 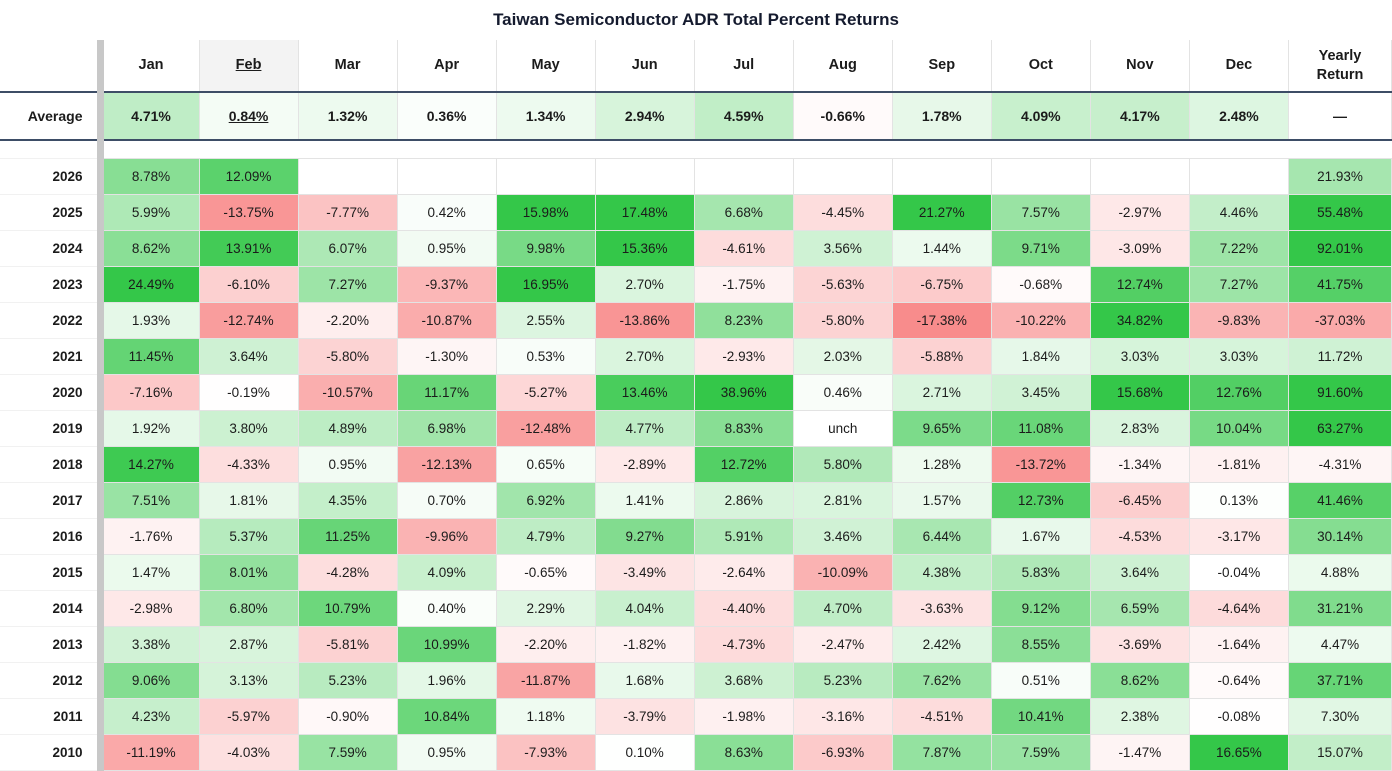 I want to click on month-header-mar: Mar, so click(x=347, y=66).